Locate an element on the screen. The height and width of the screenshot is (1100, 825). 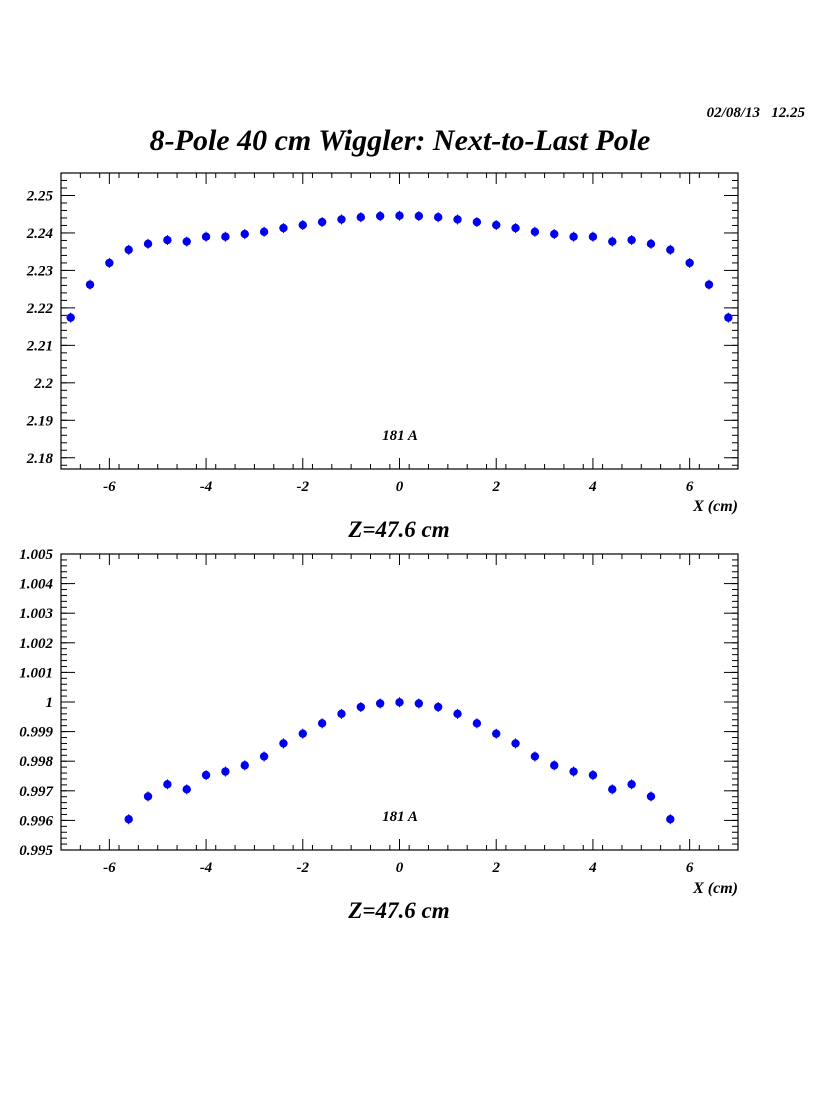
y-tick-label: 1.004 is located at coordinates (36, 585).